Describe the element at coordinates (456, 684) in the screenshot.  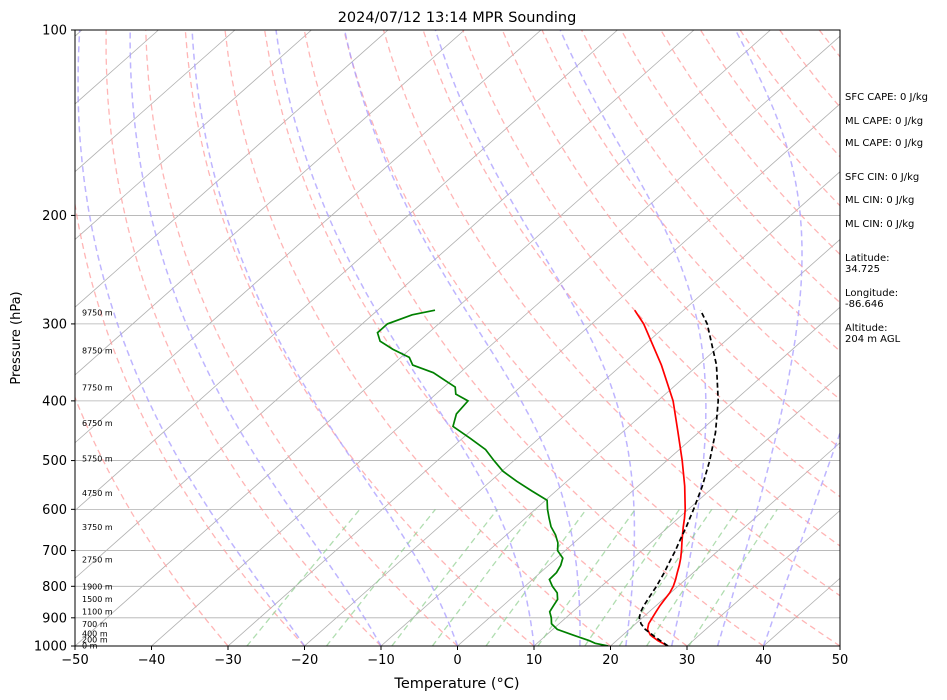
I see `x-axis-label: Temperature (°C)` at that location.